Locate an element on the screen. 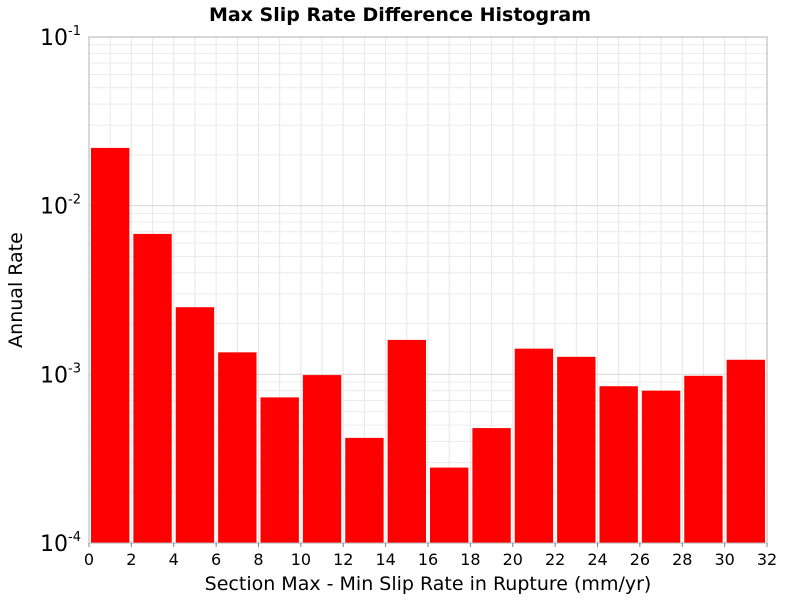 This screenshot has width=800, height=600. x-tick-label: 14 is located at coordinates (385, 559).